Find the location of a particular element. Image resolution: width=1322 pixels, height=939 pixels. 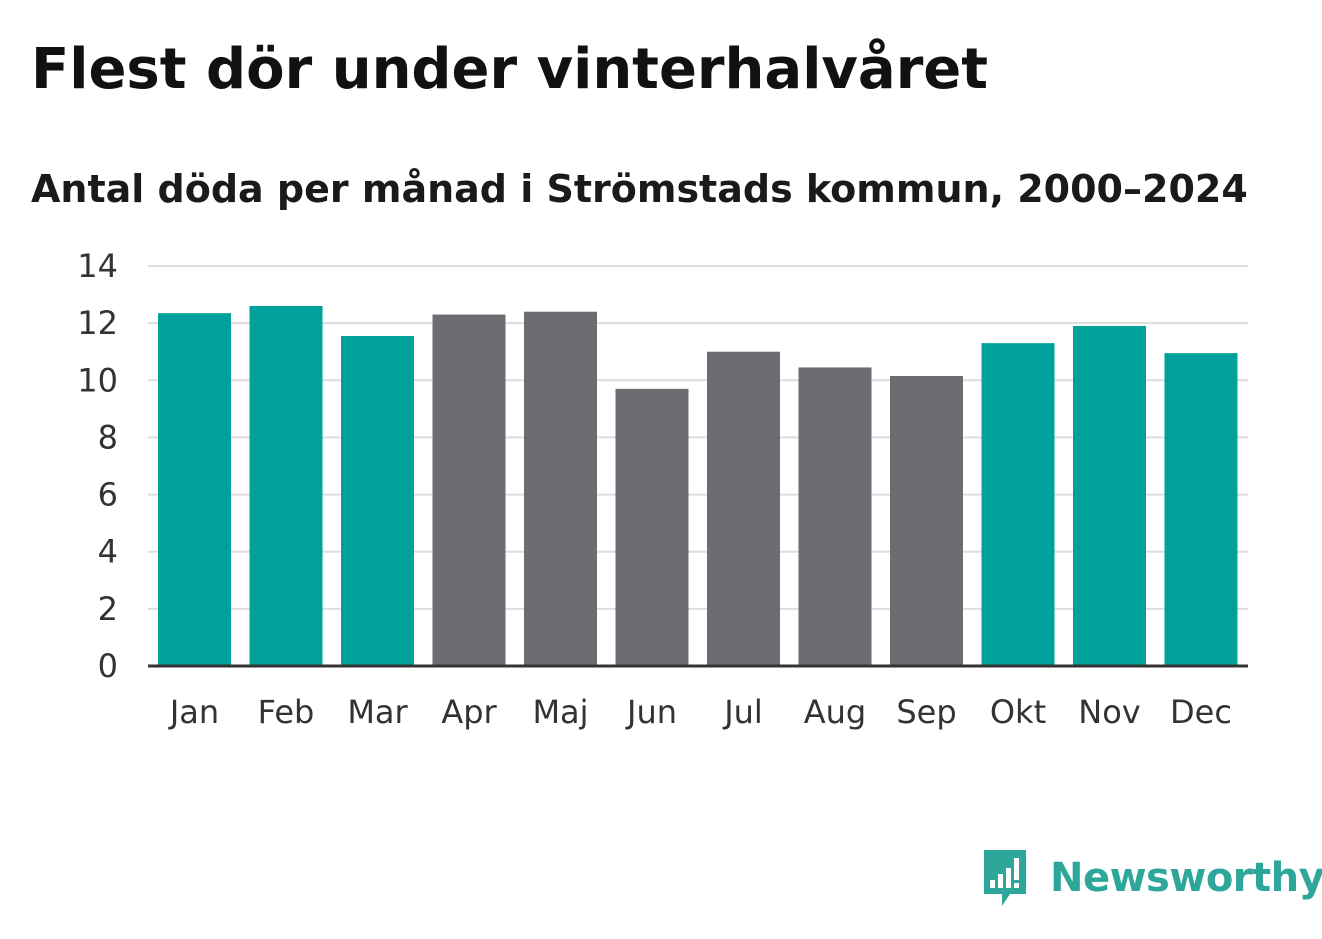

y-tick-label: 6 is located at coordinates (108, 495).